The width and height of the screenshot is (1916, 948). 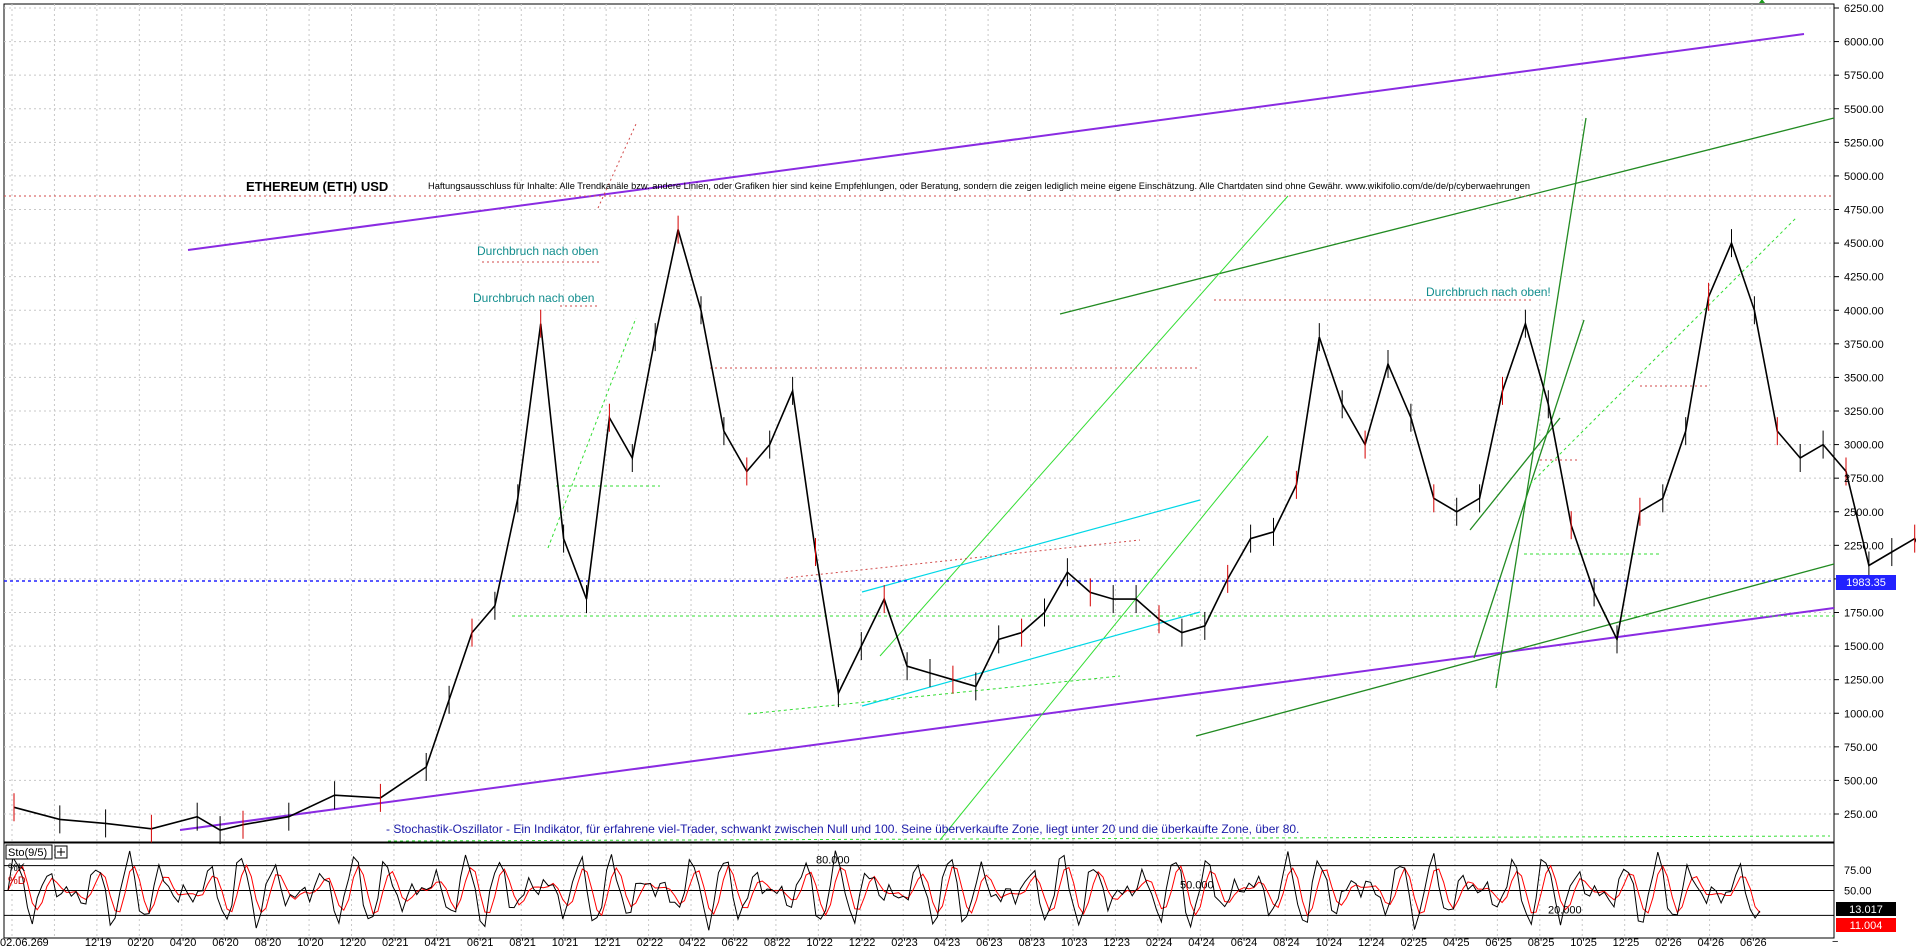 What do you see at coordinates (1864, 211) in the screenshot?
I see `y-tick-label: 4750.00` at bounding box center [1864, 211].